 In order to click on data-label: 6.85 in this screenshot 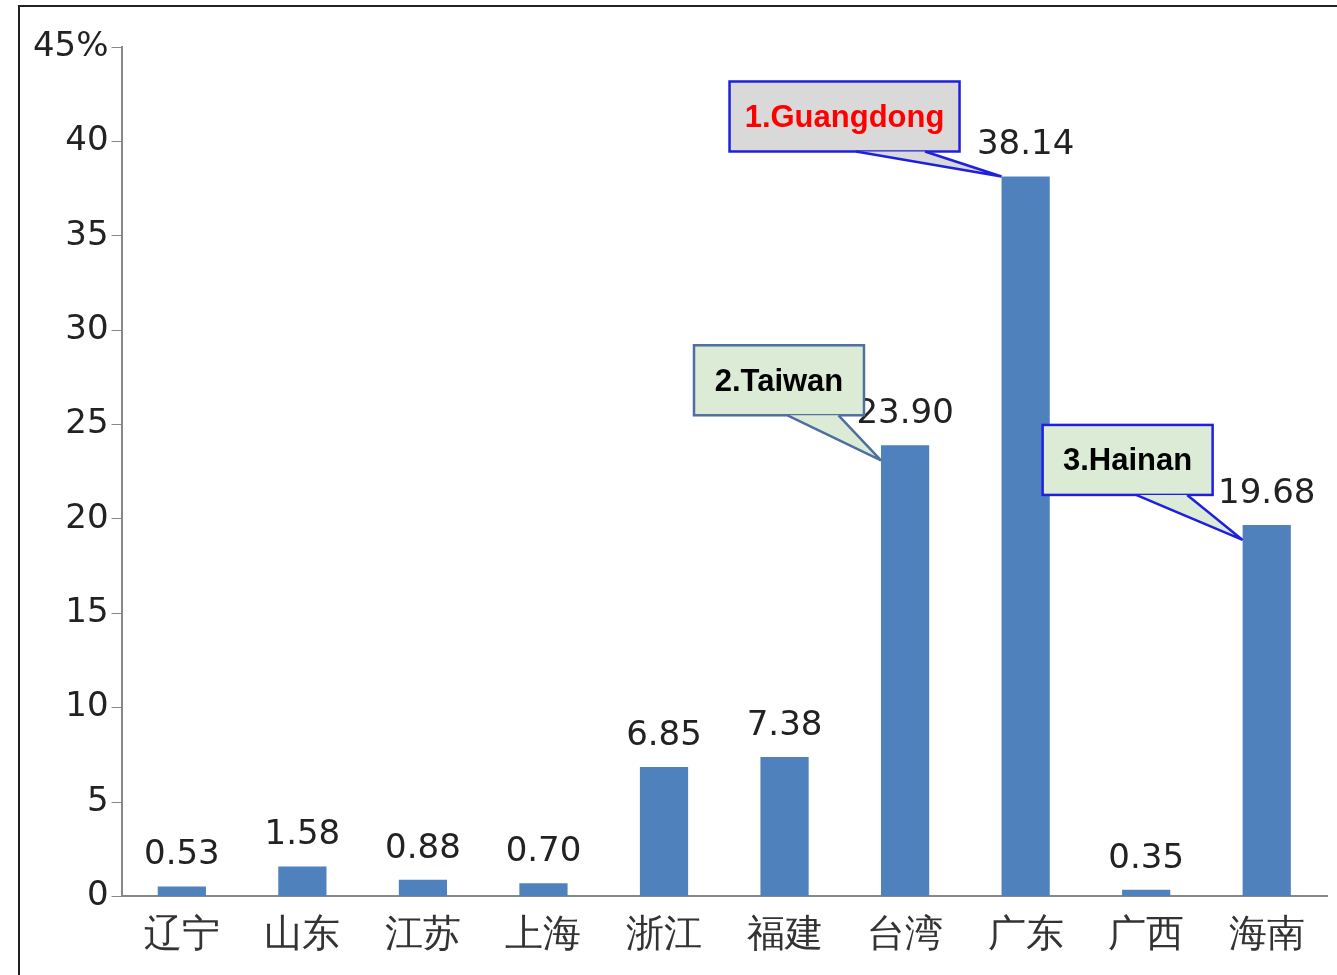, I will do `click(664, 732)`.